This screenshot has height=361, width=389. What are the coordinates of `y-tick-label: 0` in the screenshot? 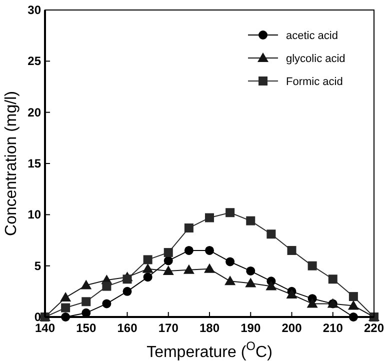 It's located at (38, 317).